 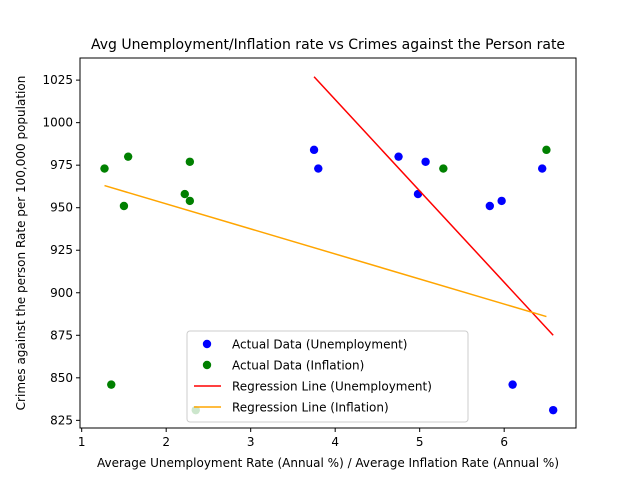 What do you see at coordinates (61, 293) in the screenshot?
I see `y-tick-label-3: 900` at bounding box center [61, 293].